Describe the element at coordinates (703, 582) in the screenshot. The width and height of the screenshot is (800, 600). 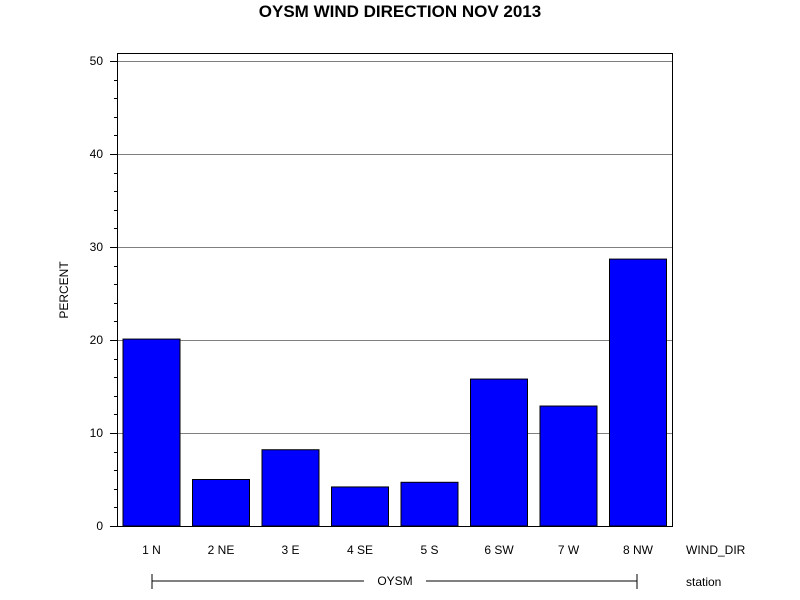
I see `group-axis-label: station` at that location.